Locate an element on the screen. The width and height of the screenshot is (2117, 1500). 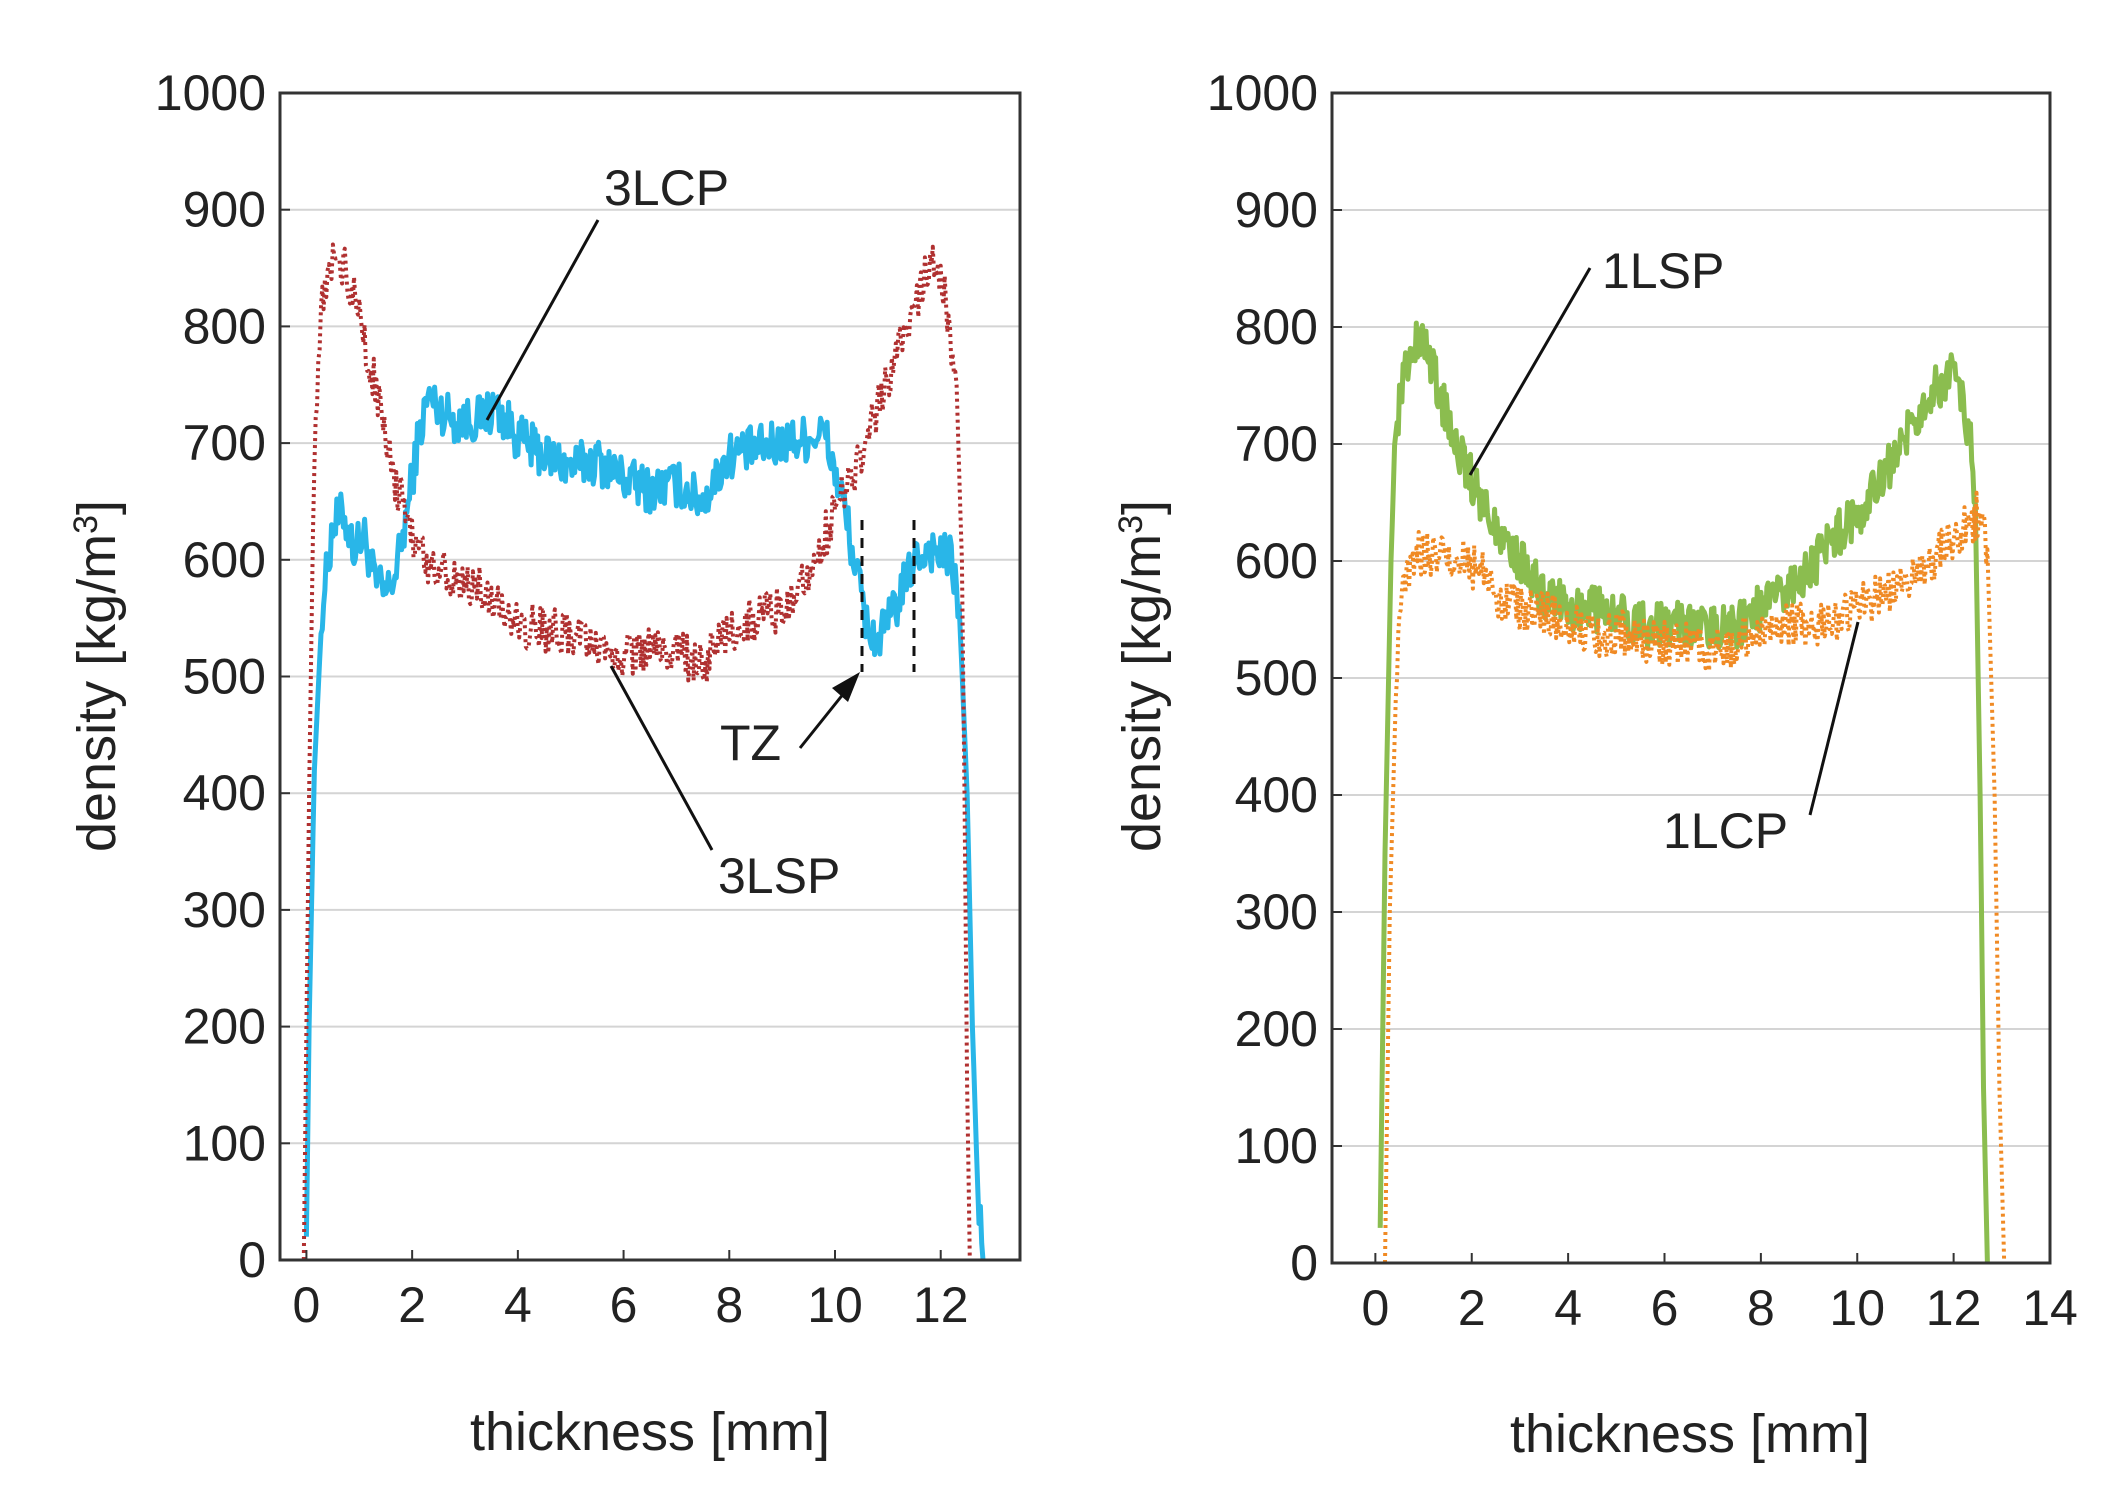
right-y-tick-label-700: 700 is located at coordinates (1276, 444).